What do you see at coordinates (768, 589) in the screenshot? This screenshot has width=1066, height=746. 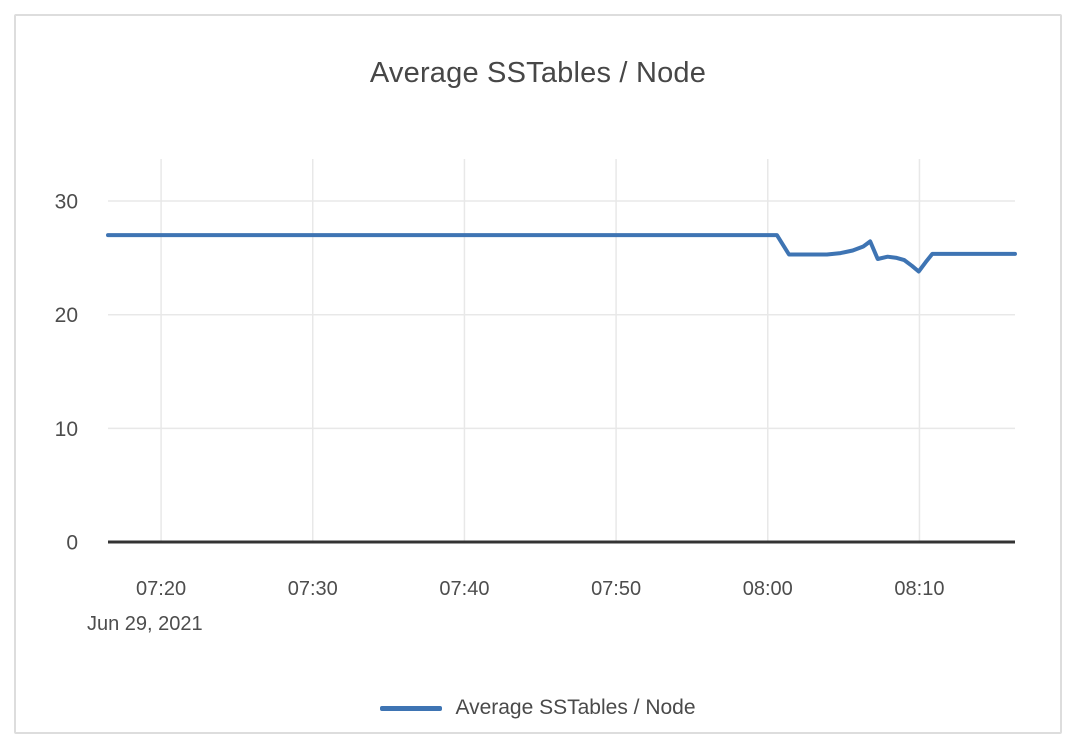 I see `x-tick-label: 08:00` at bounding box center [768, 589].